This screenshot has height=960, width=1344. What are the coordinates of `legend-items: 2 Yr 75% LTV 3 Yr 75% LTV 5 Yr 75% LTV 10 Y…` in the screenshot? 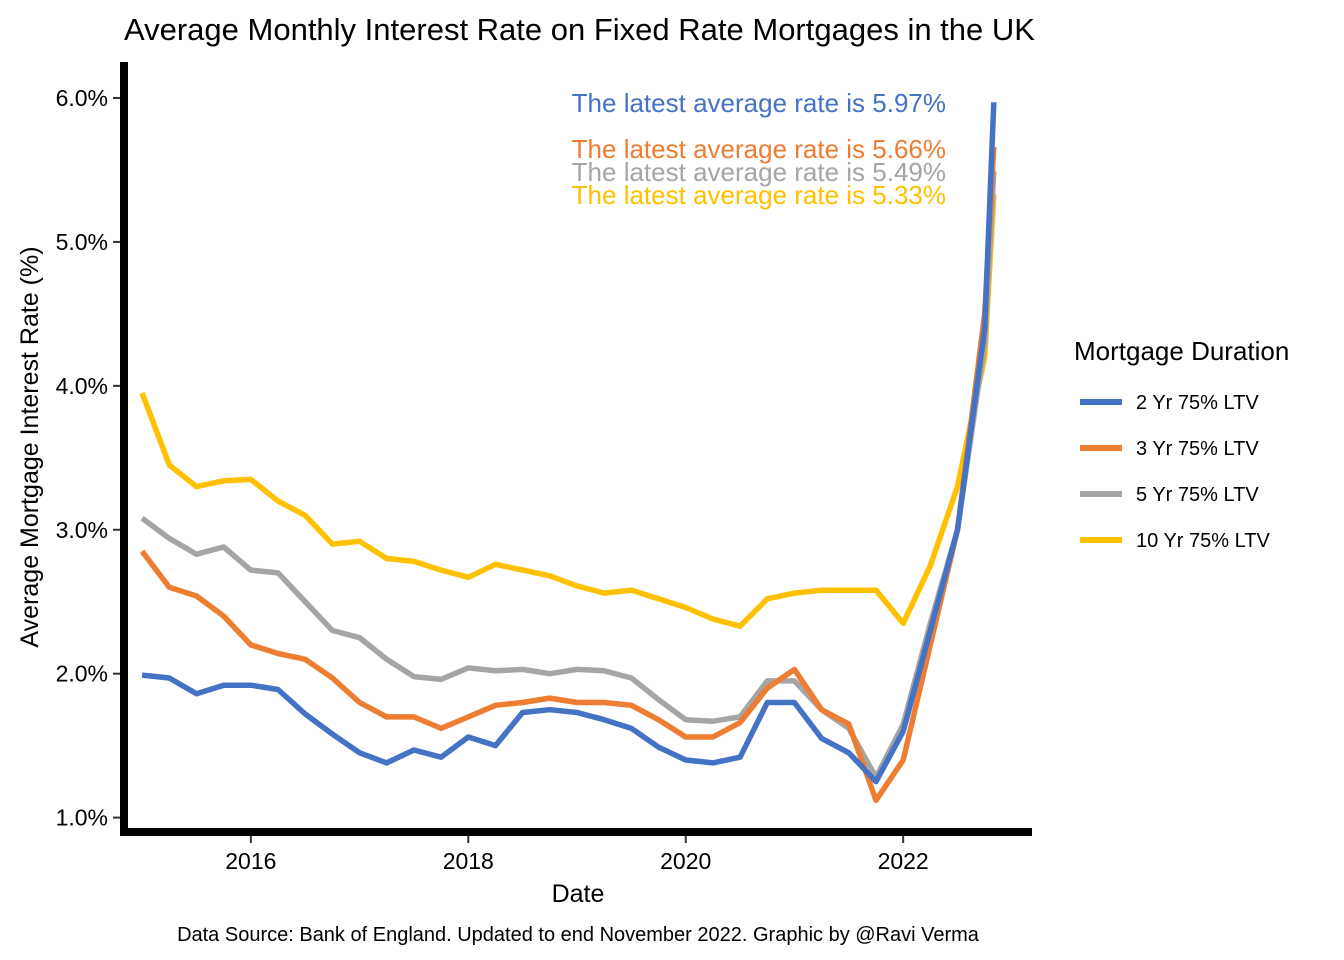 It's located at (1175, 472).